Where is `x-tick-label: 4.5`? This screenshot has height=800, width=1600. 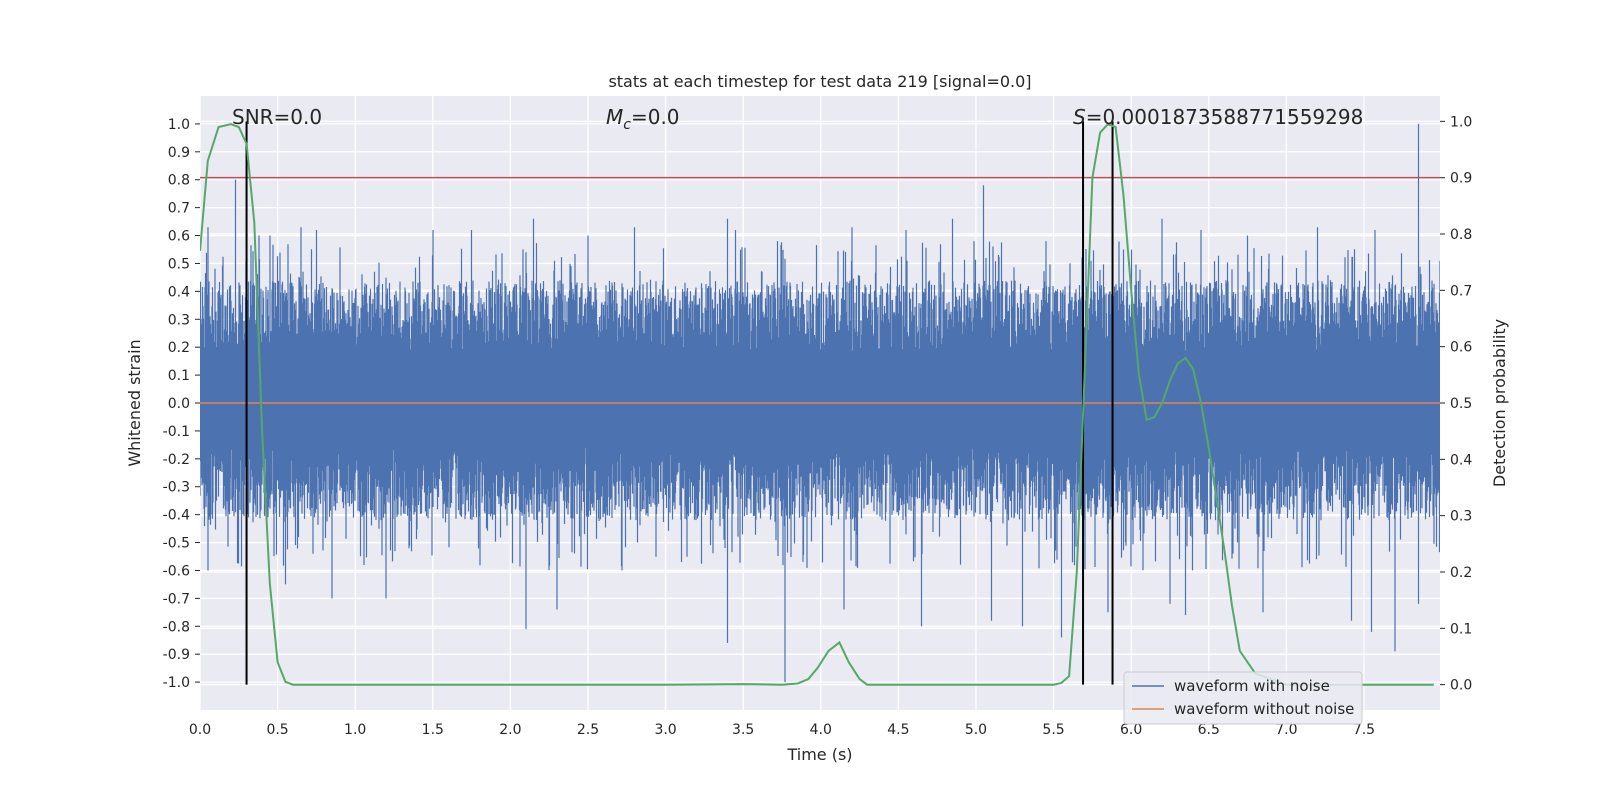
x-tick-label: 4.5 is located at coordinates (898, 730).